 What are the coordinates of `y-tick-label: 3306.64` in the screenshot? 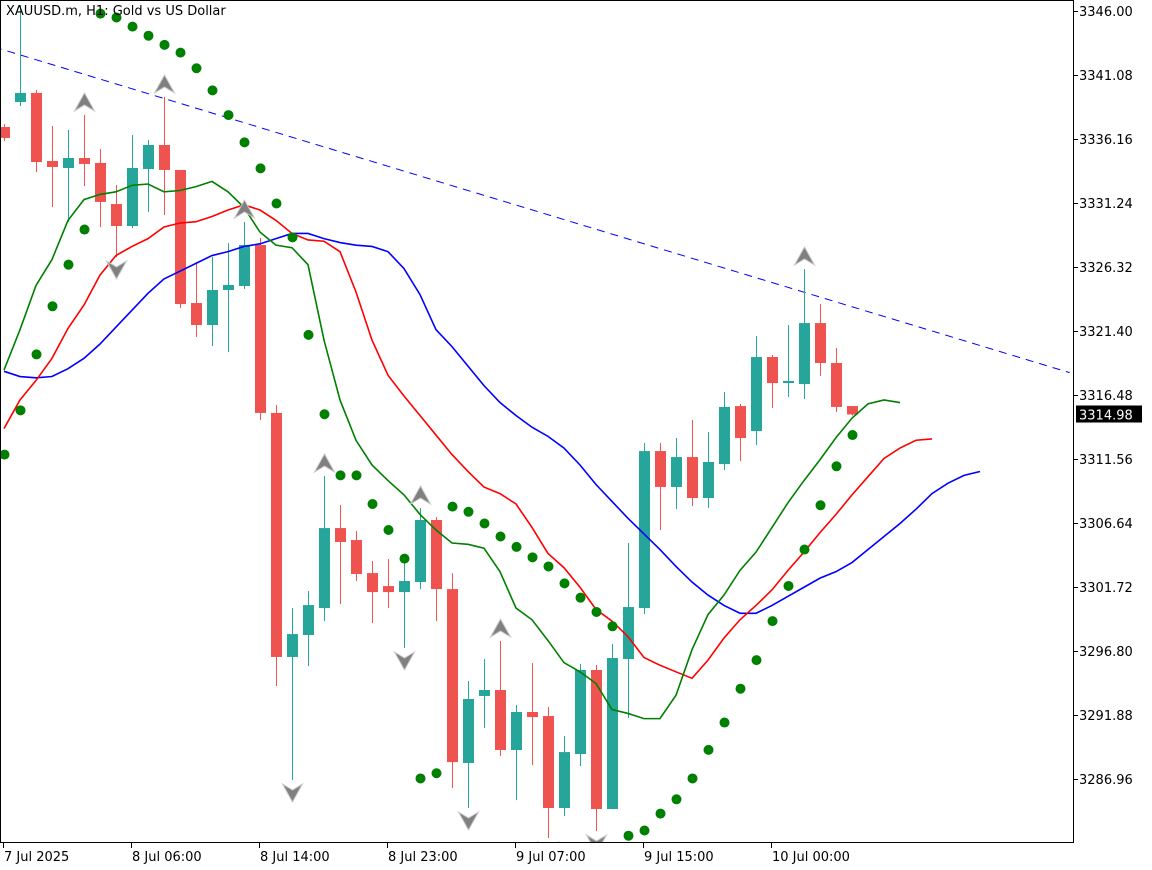 It's located at (1106, 524).